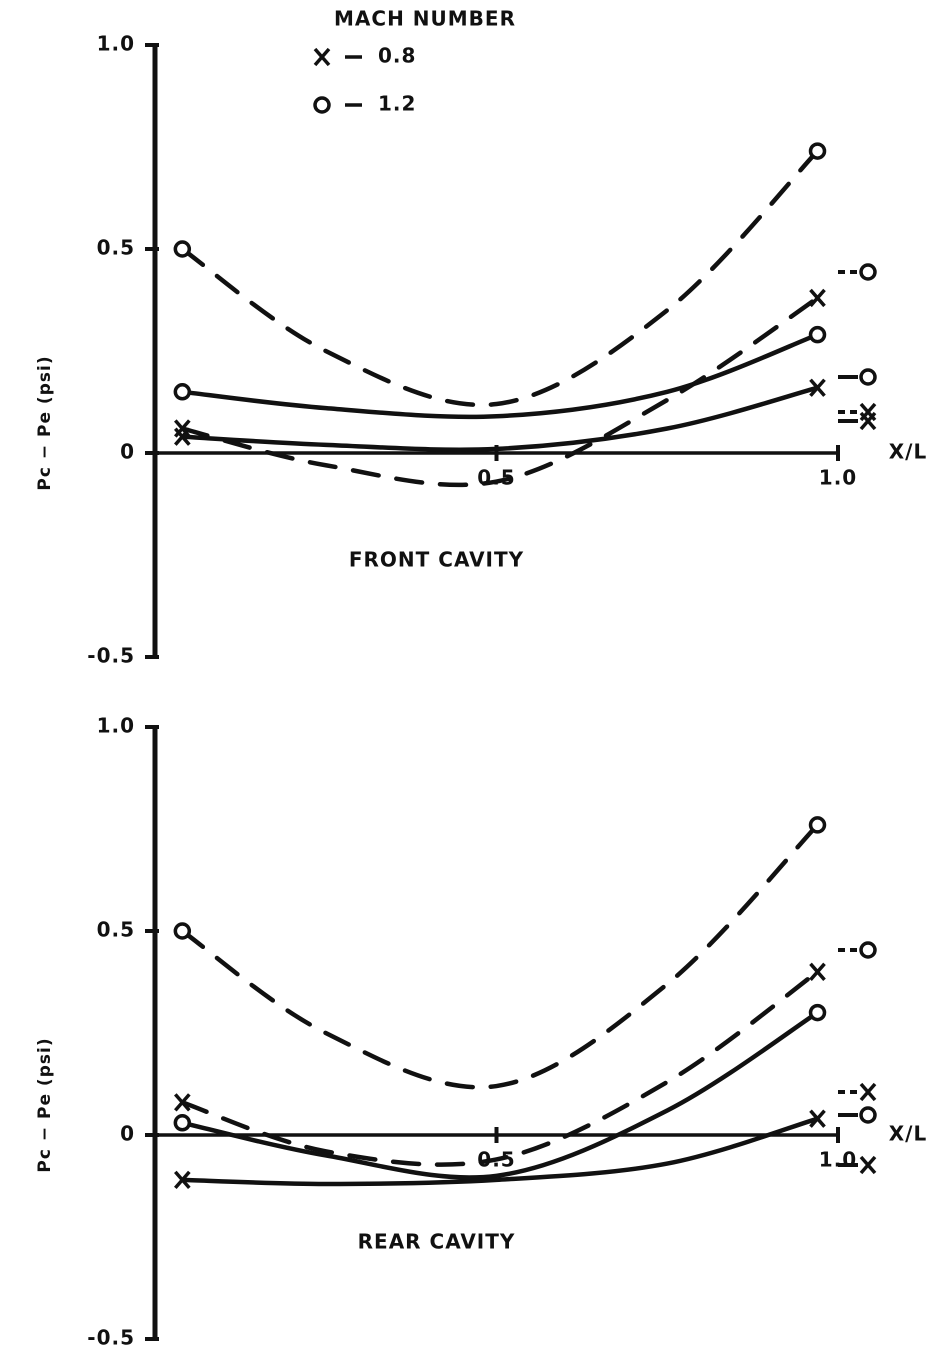  I want to click on legend-label: 1.2, so click(397, 104).